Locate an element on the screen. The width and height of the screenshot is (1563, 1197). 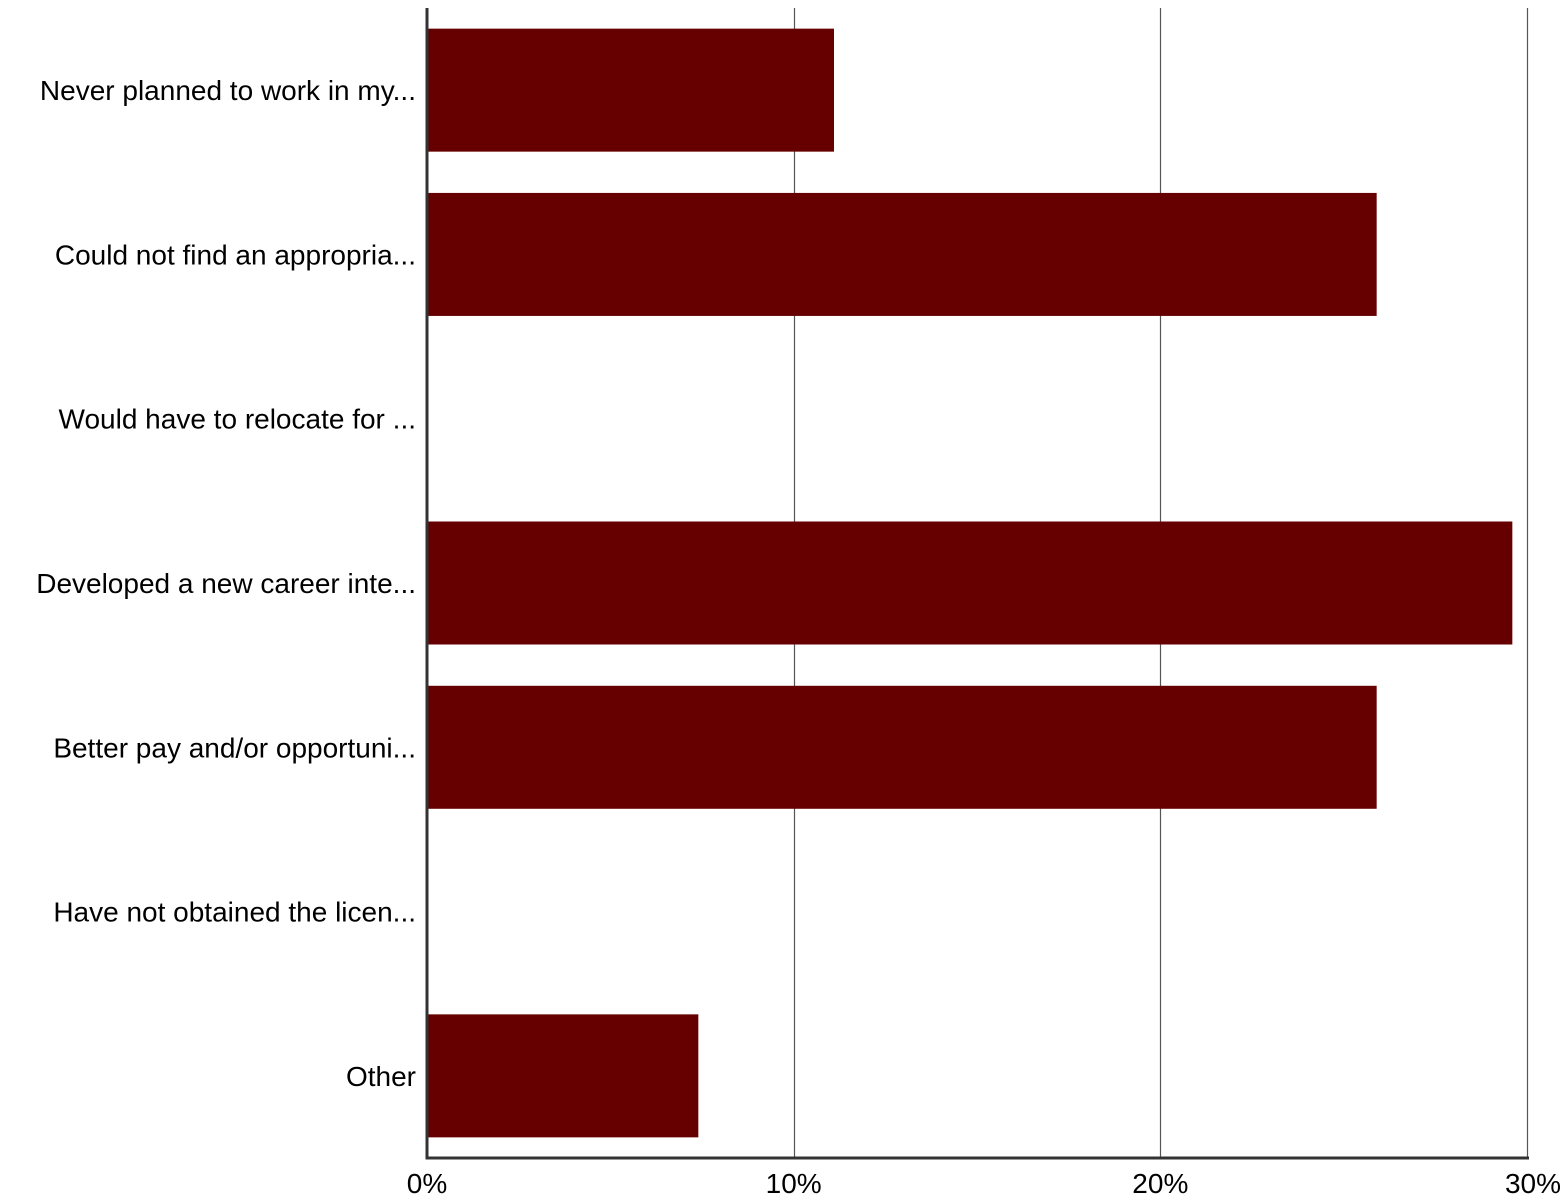
category-label-7: Other is located at coordinates (381, 1076).